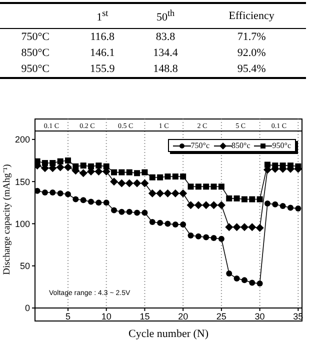 The width and height of the screenshot is (309, 348). What do you see at coordinates (102, 52) in the screenshot?
I see `text: 146.1` at bounding box center [102, 52].